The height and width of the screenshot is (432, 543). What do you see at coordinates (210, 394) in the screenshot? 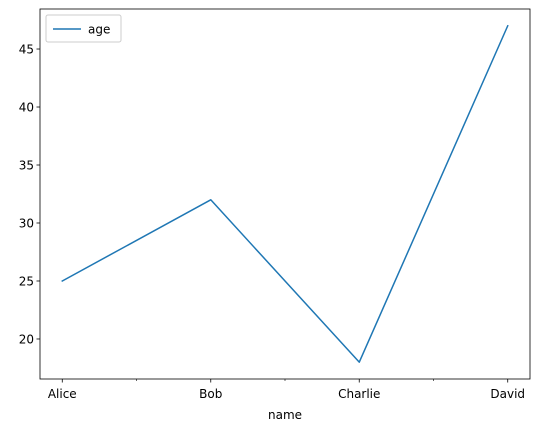
I see `x-tick-label-bob: Bob` at bounding box center [210, 394].